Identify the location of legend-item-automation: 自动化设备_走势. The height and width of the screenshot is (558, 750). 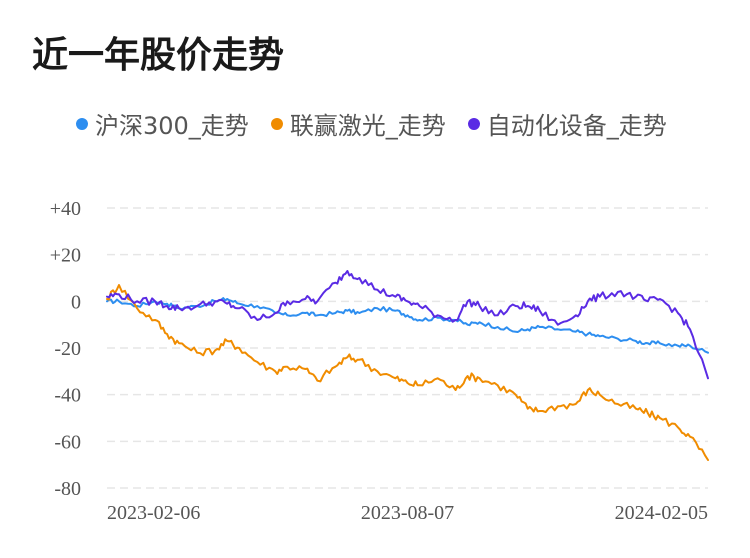
(567, 123).